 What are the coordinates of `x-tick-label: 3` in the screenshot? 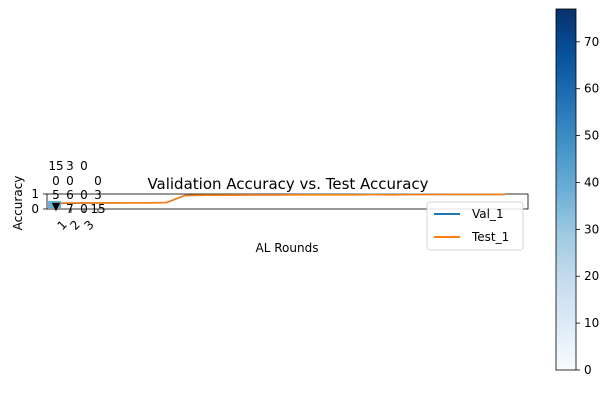 It's located at (89, 225).